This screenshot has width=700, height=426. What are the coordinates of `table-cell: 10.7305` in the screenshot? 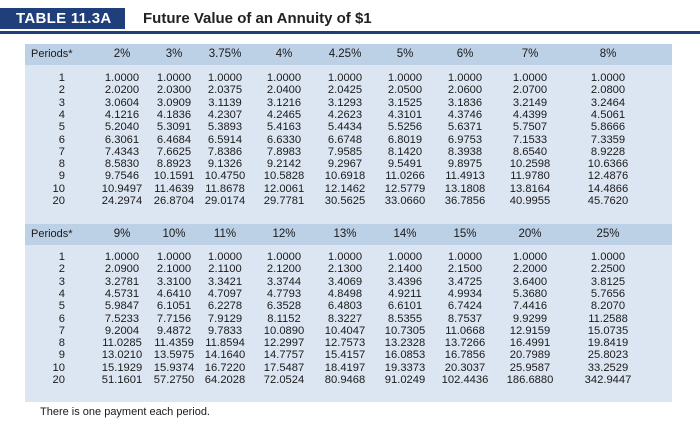 It's located at (405, 330).